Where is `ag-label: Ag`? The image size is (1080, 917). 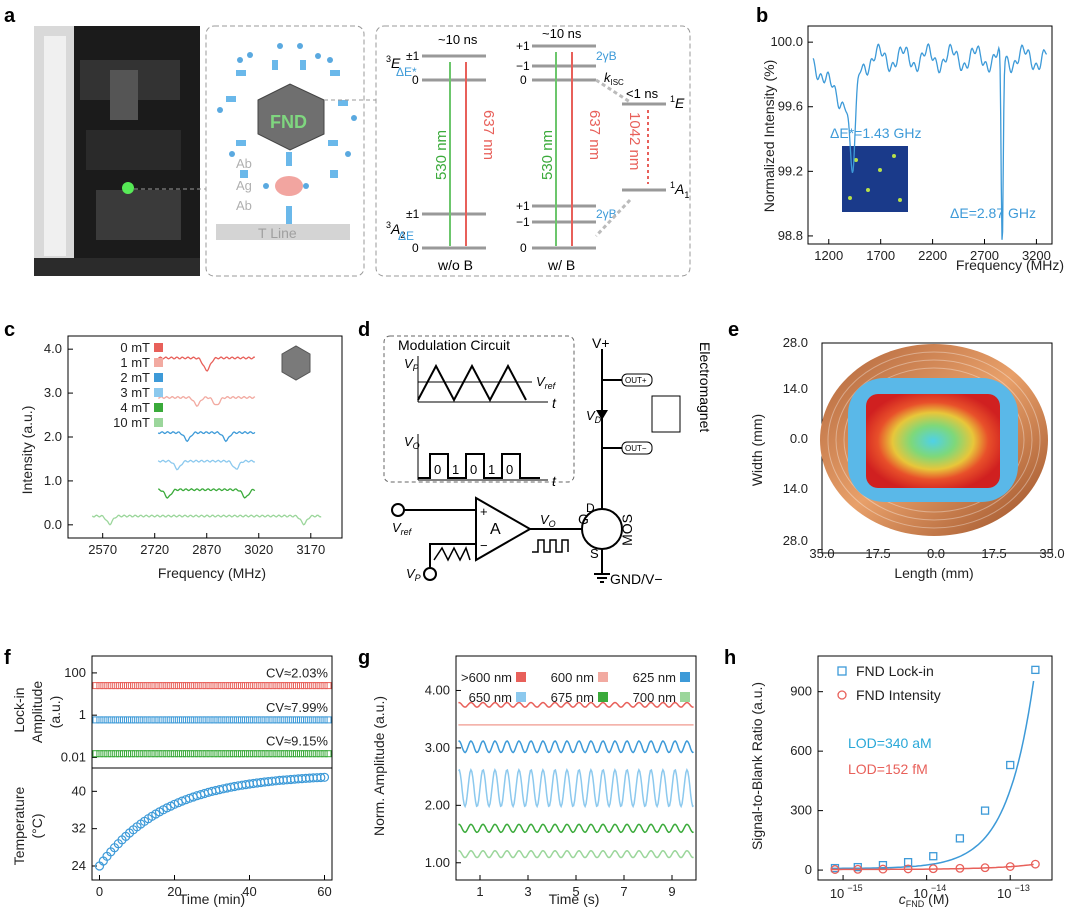
ag-label: Ag is located at coordinates (244, 185).